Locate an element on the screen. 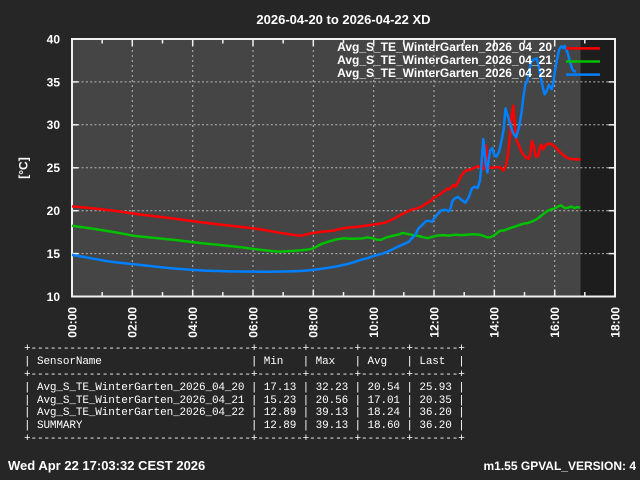  svg-text: 10 is located at coordinates (54, 297).